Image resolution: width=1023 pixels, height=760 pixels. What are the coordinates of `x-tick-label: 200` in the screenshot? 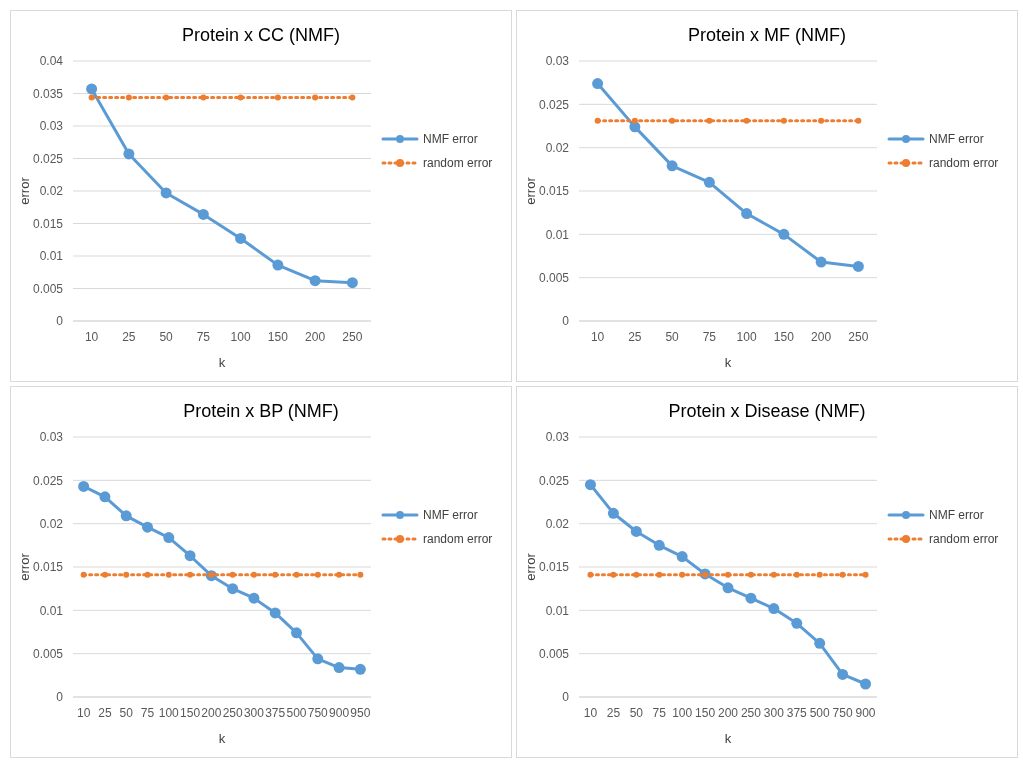 It's located at (728, 713).